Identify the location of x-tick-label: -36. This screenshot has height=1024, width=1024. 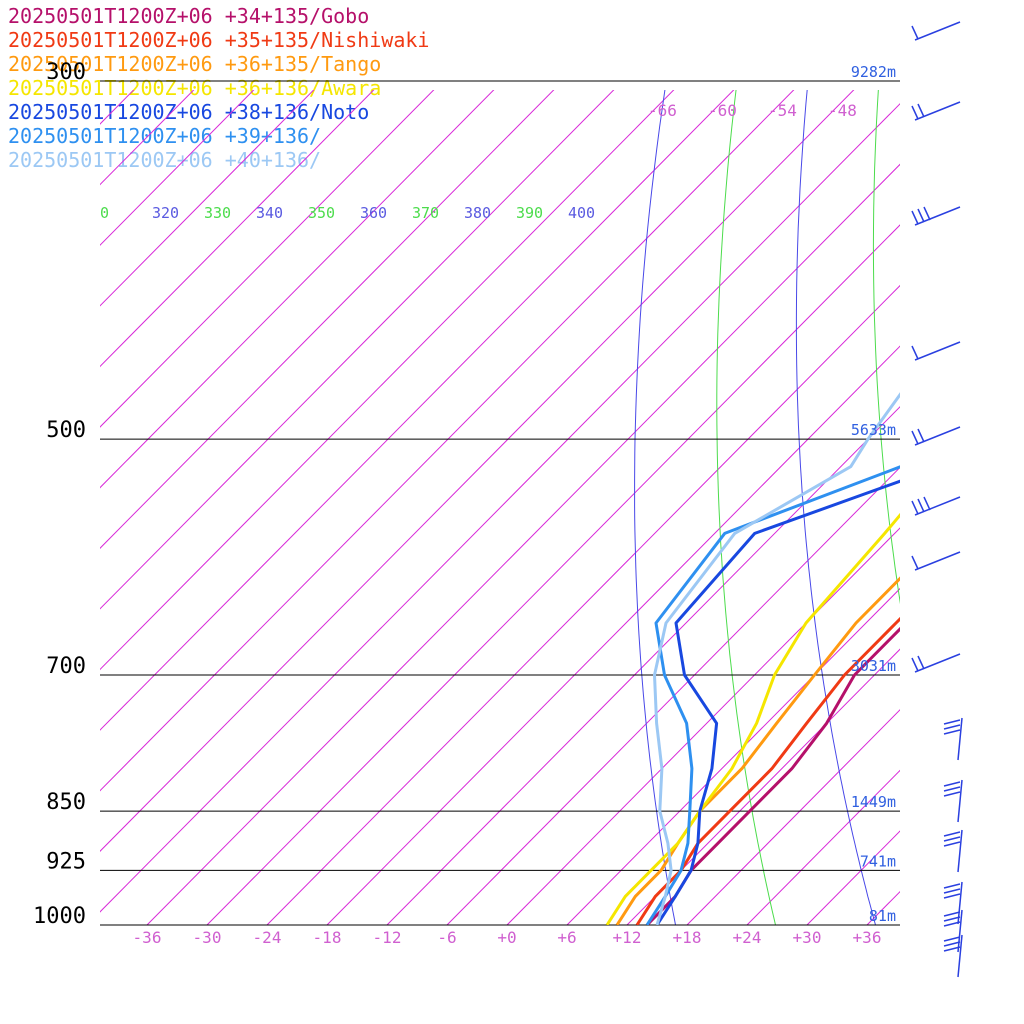
(147, 937).